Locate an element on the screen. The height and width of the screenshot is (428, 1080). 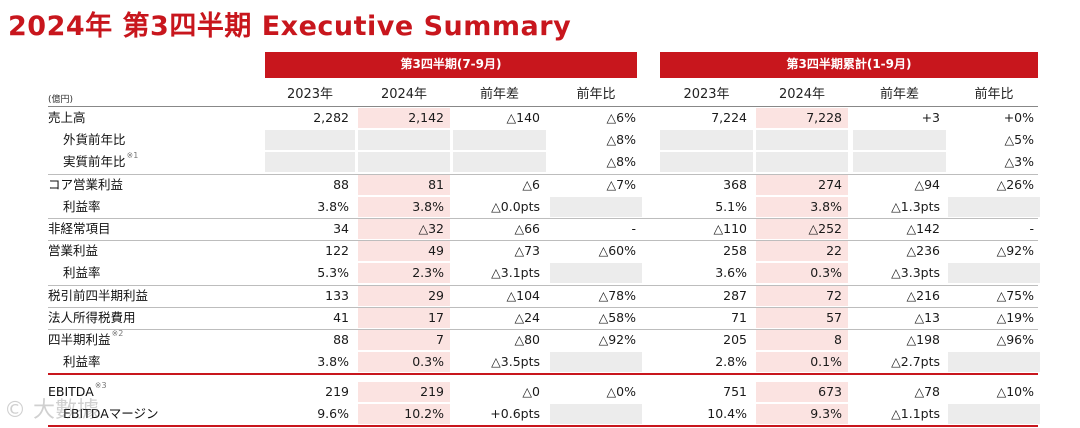
column-header: 2024年 is located at coordinates (802, 94).